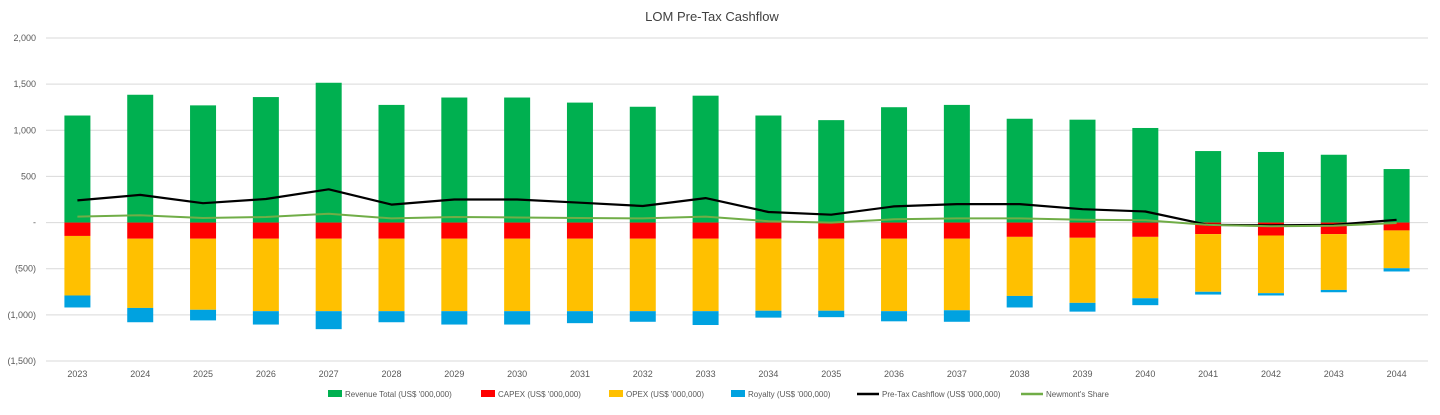 This screenshot has width=1440, height=415. I want to click on x-tick-label: 2029, so click(454, 374).